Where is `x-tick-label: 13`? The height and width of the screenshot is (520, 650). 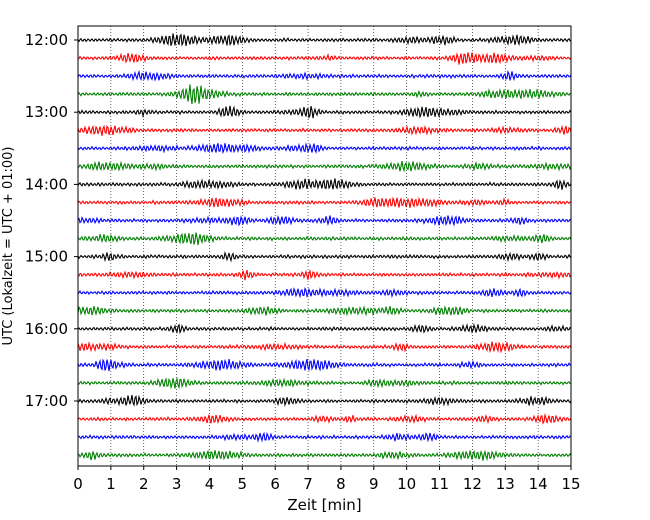 x-tick-label: 13 is located at coordinates (505, 484).